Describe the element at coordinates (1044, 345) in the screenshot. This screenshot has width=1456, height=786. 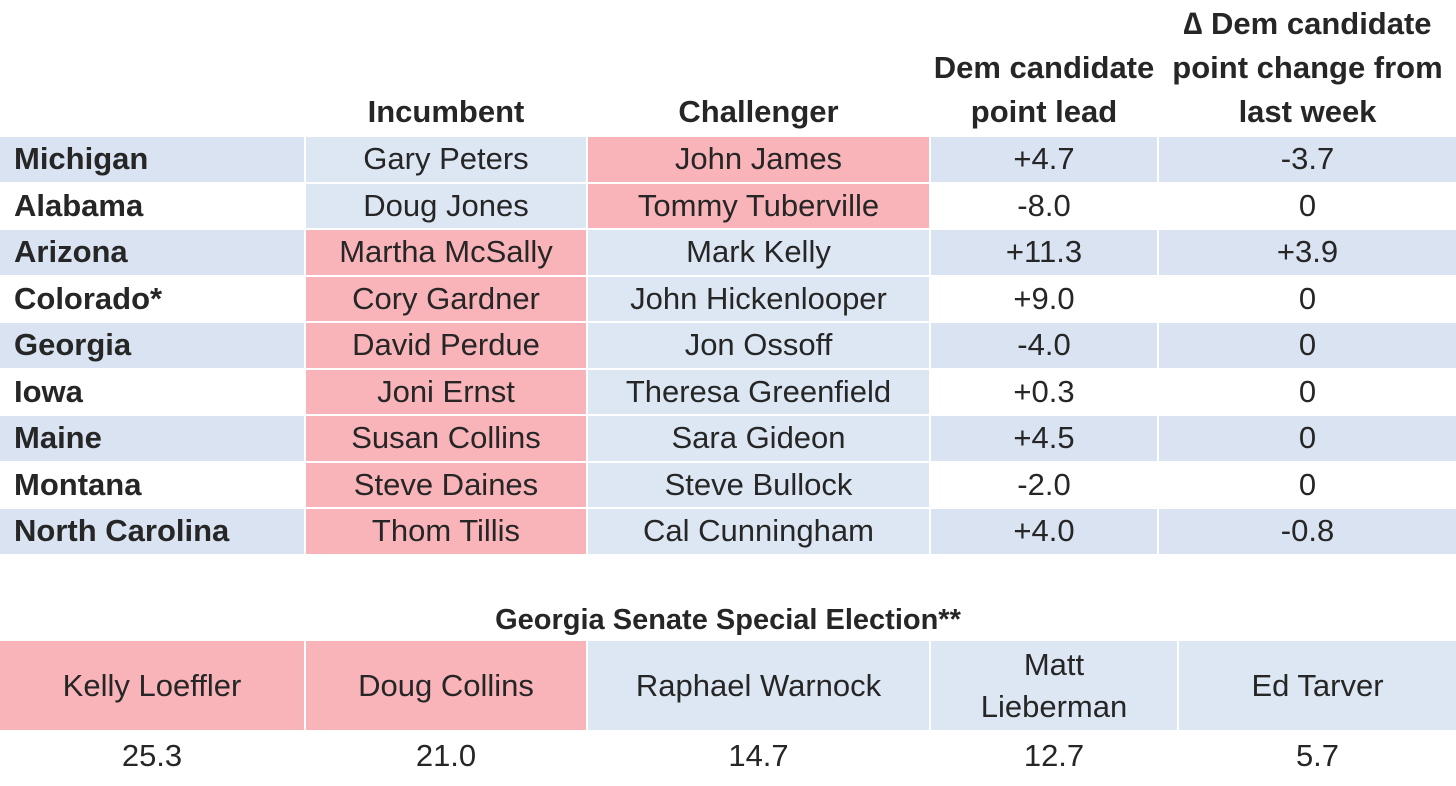
I see `cell-lead: -4.0` at that location.